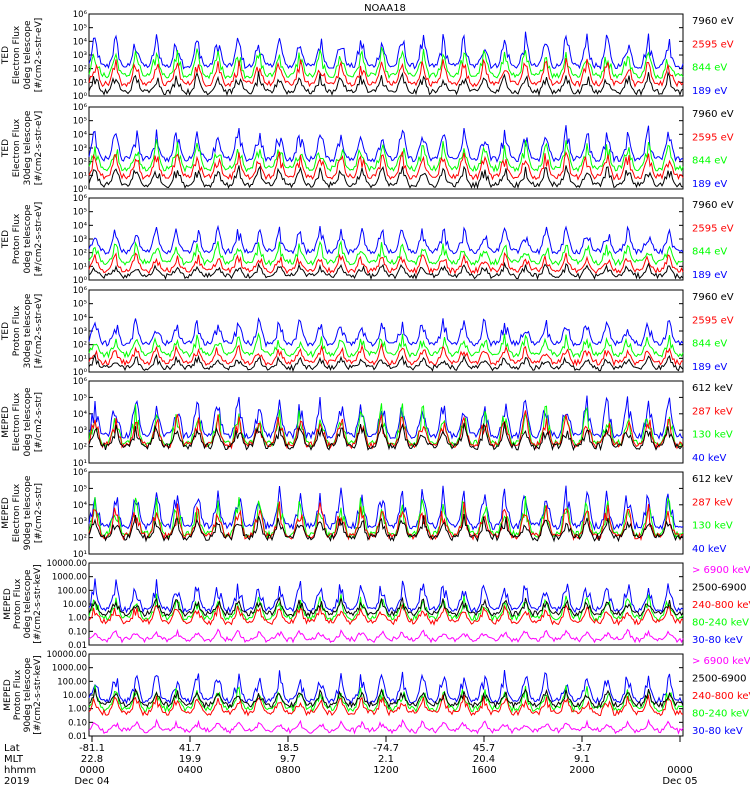 This screenshot has width=750, height=800. What do you see at coordinates (385, 8) in the screenshot?
I see `figure-title: NOAA18` at bounding box center [385, 8].